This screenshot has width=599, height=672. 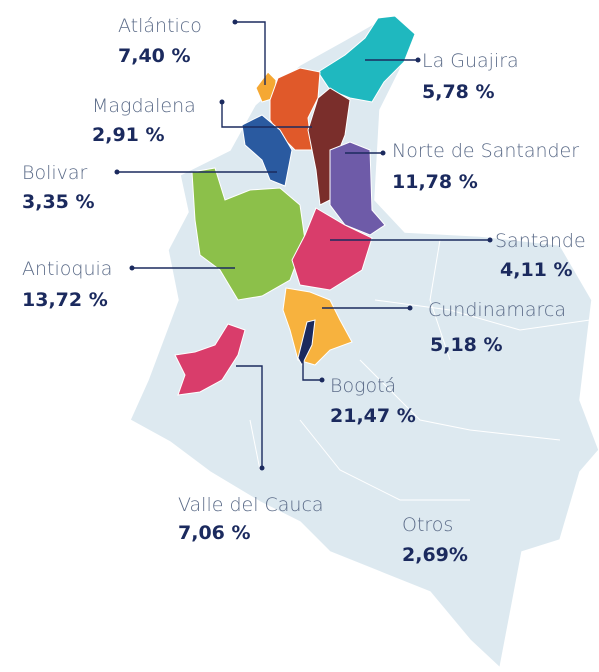 I want to click on region-name: Atlántico, so click(x=160, y=26).